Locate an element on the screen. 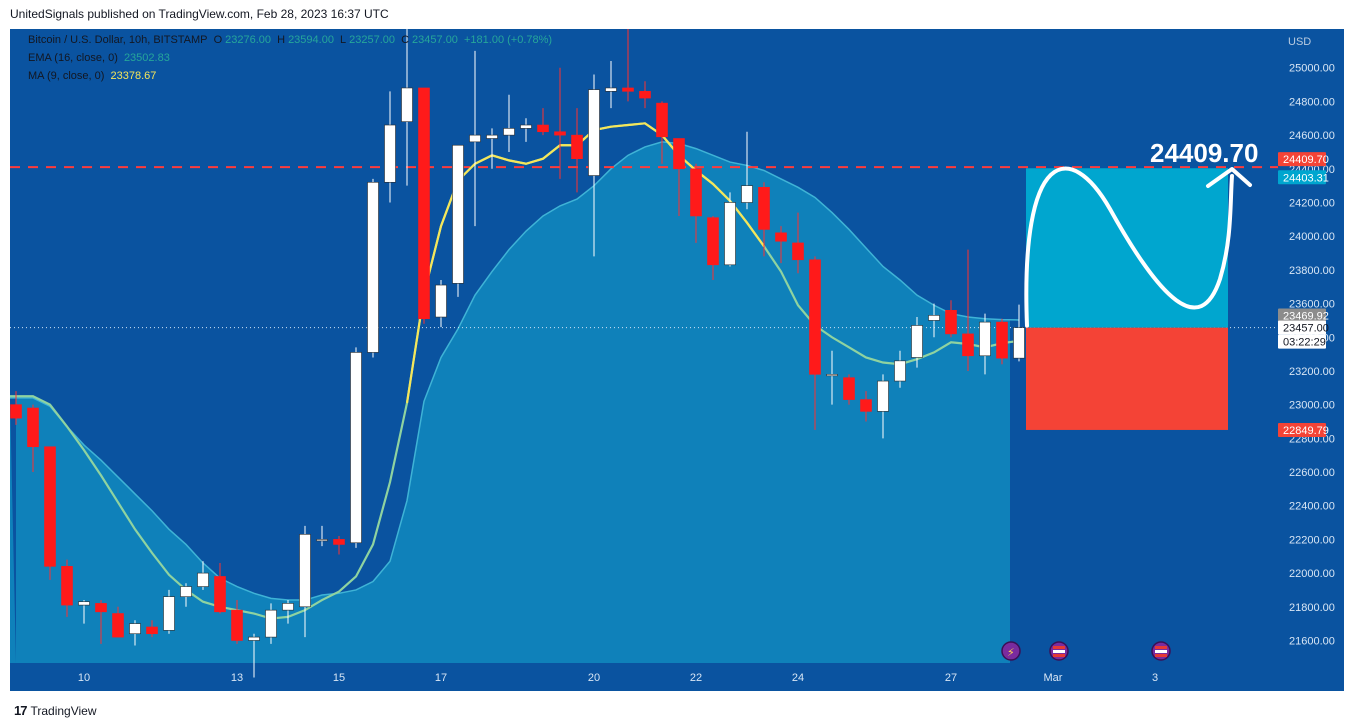 This screenshot has width=1354, height=727. y-tick-label: 22400.00 is located at coordinates (1312, 507).